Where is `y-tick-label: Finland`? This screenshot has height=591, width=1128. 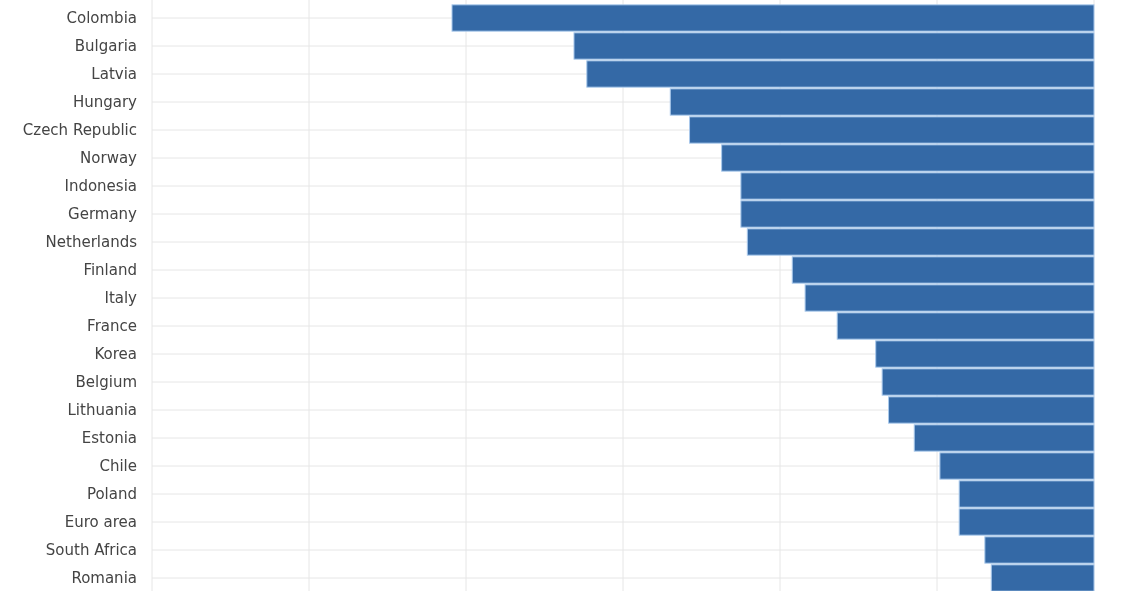
y-tick-label: Finland is located at coordinates (110, 270).